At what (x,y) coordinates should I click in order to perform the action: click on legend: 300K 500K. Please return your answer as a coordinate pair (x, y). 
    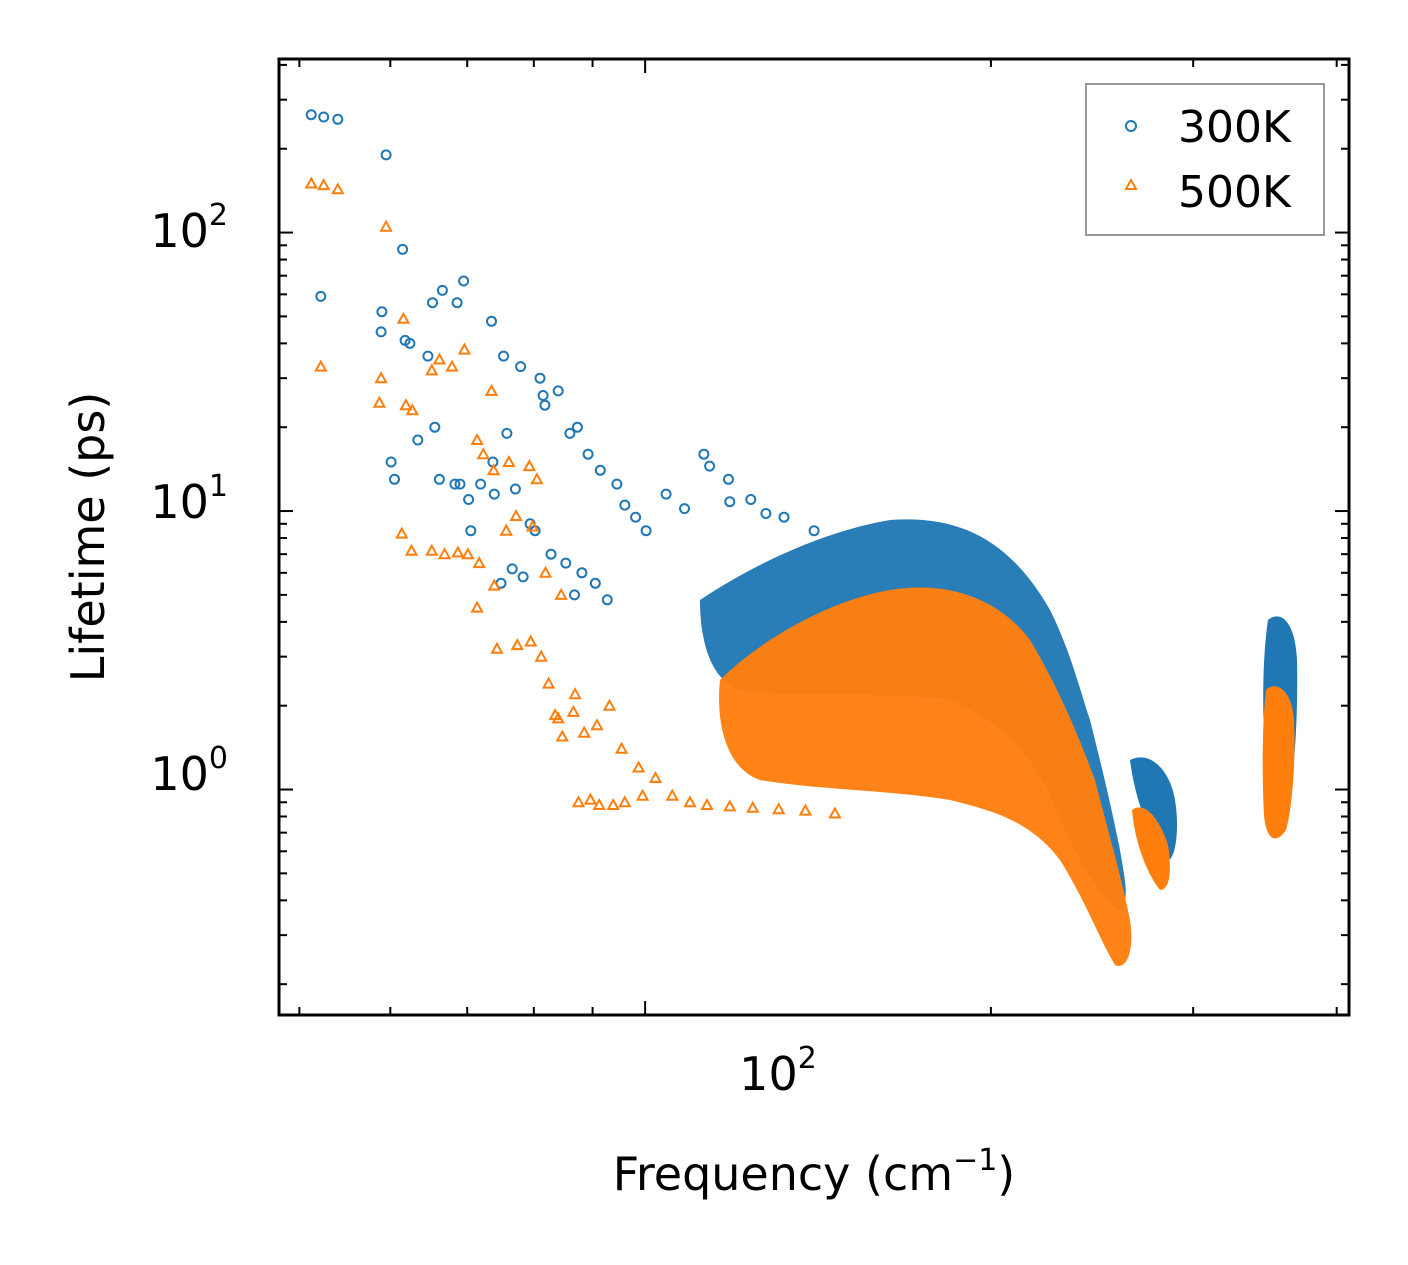
    Looking at the image, I should click on (1205, 159).